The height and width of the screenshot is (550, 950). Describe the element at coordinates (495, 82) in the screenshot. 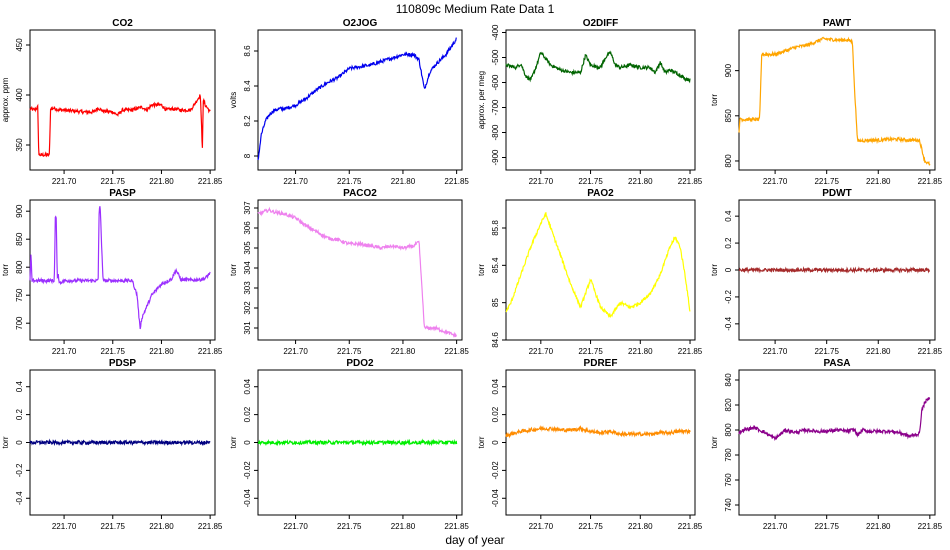

I see `y-tick-label: -600` at that location.